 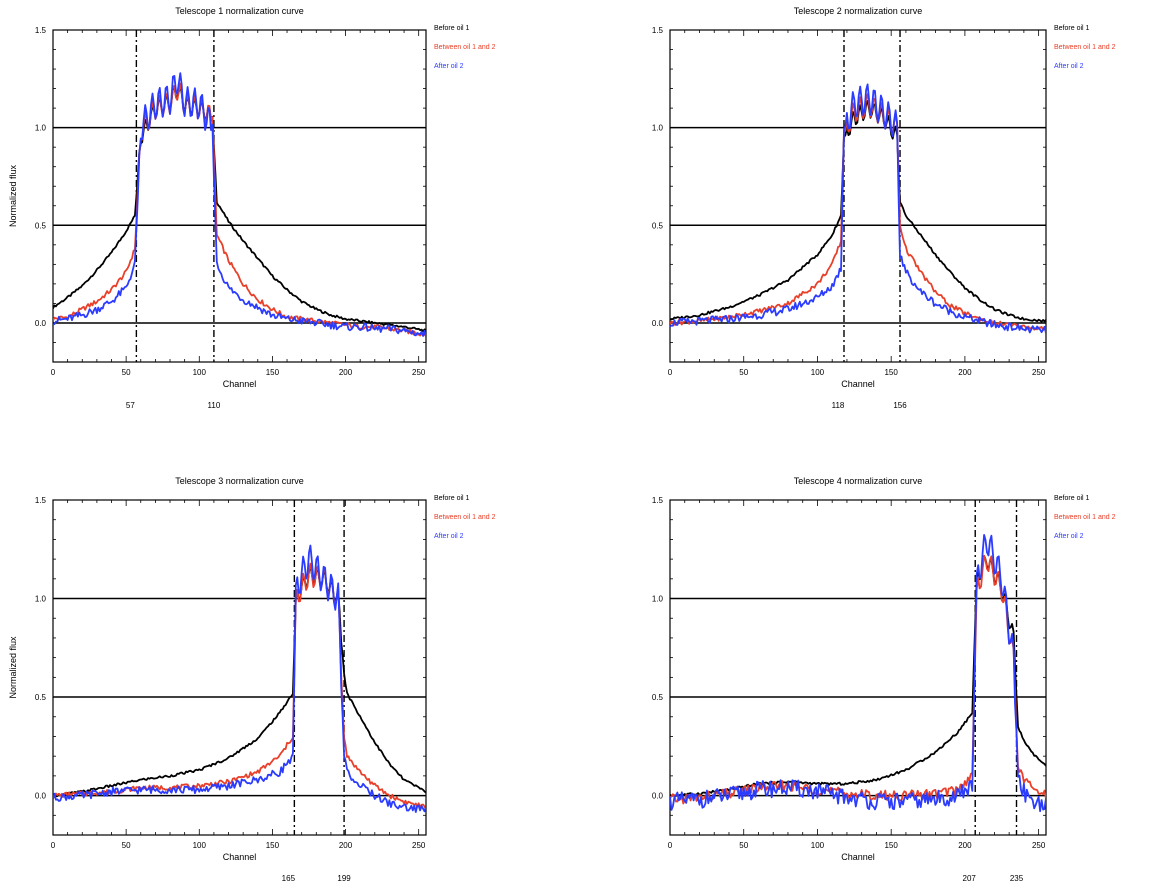 I want to click on channel-marker-label: 165, so click(x=289, y=877).